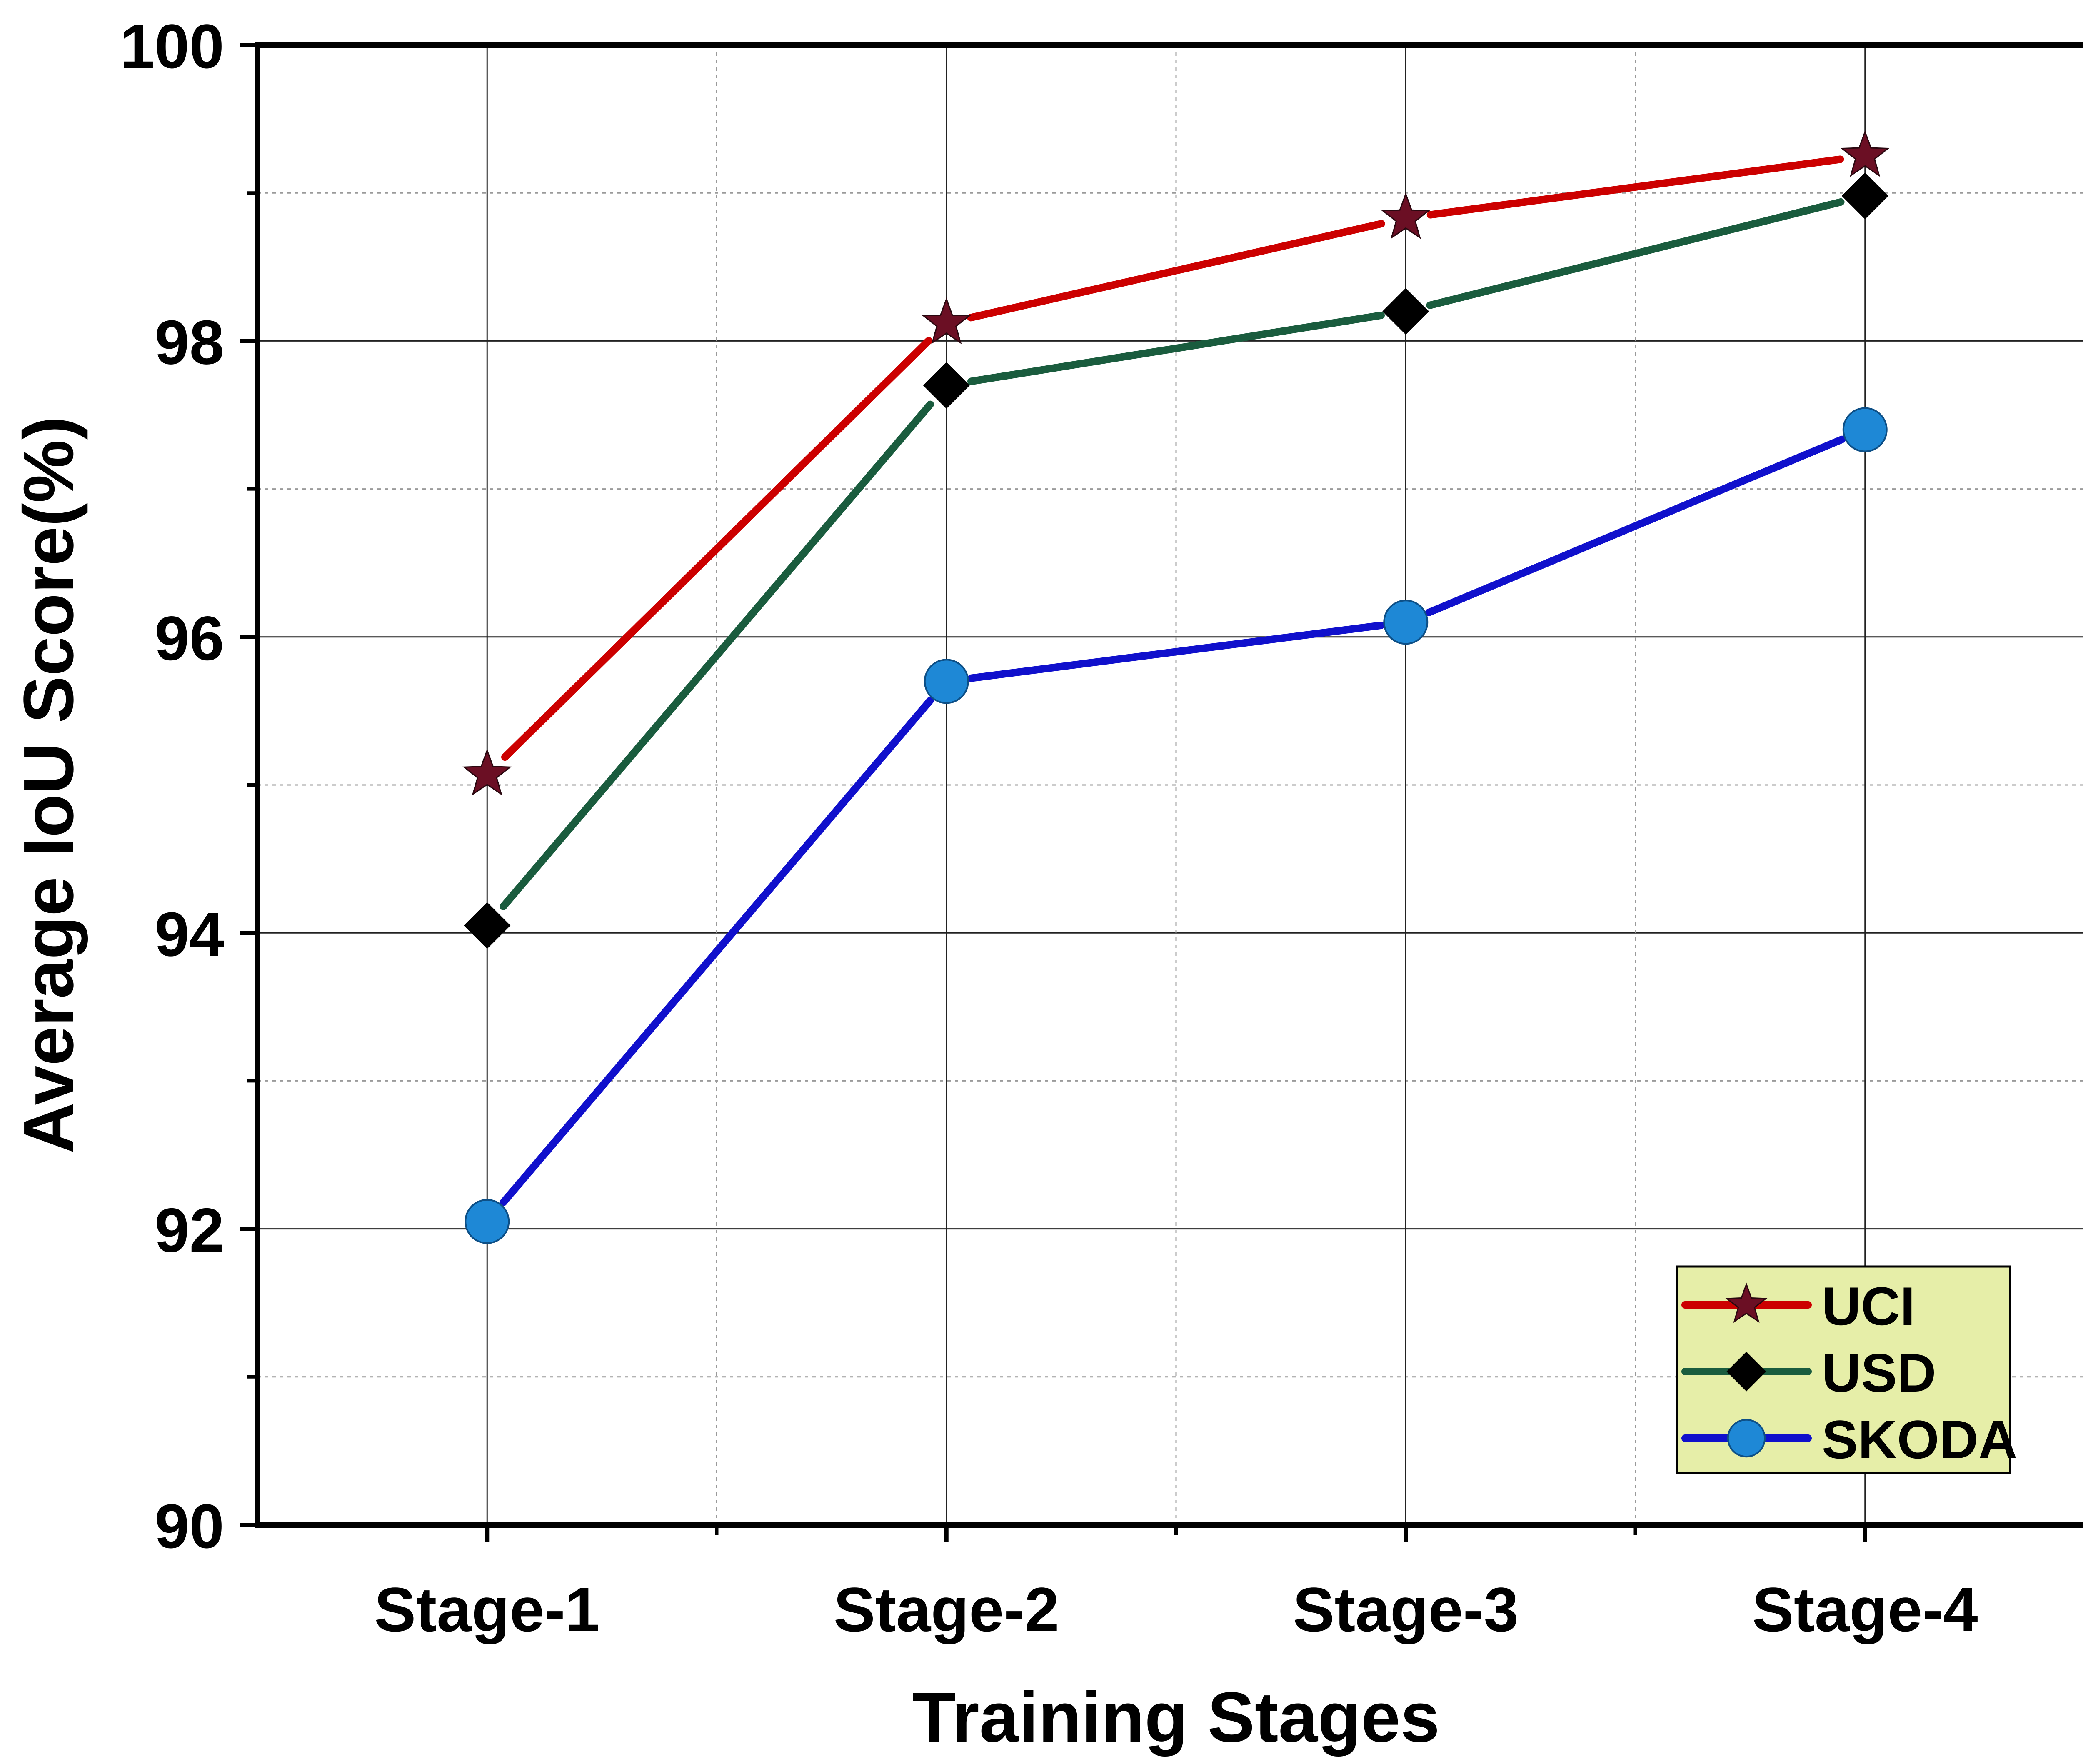 This screenshot has width=2083, height=1764. Describe the element at coordinates (1809, 1373) in the screenshot. I see `legend-item-usd: USD` at that location.